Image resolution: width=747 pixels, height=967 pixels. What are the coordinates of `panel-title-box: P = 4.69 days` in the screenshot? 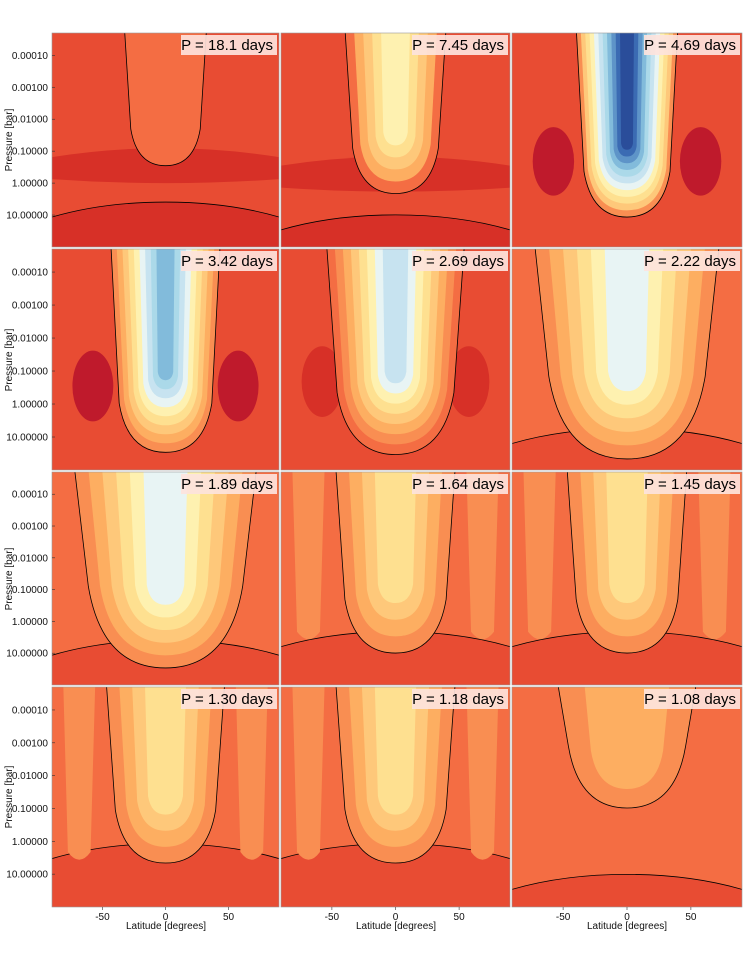 It's located at (692, 45).